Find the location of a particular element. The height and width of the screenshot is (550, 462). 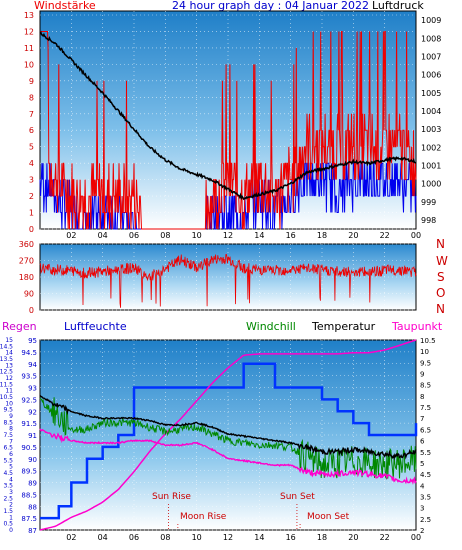

temperature-tick-label: 7.5 is located at coordinates (425, 408).